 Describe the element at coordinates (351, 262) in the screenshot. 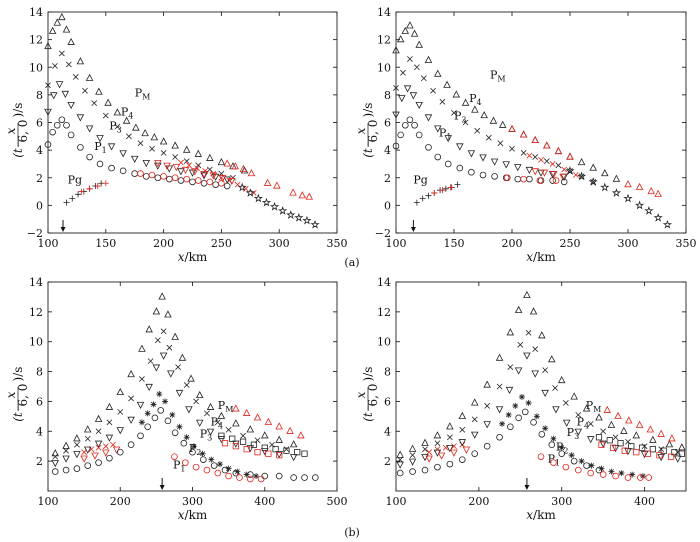

I see `panel-tag-a: (a)` at that location.